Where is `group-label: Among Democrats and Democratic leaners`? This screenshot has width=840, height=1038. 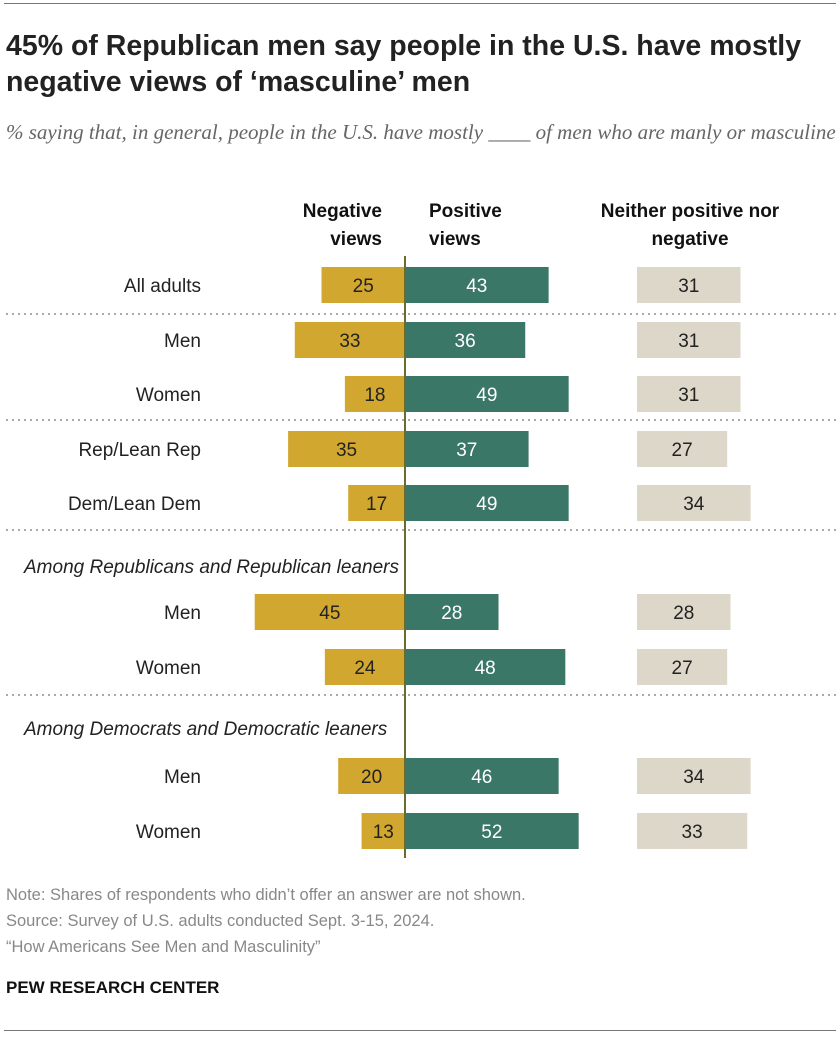 group-label: Among Democrats and Democratic leaners is located at coordinates (205, 729).